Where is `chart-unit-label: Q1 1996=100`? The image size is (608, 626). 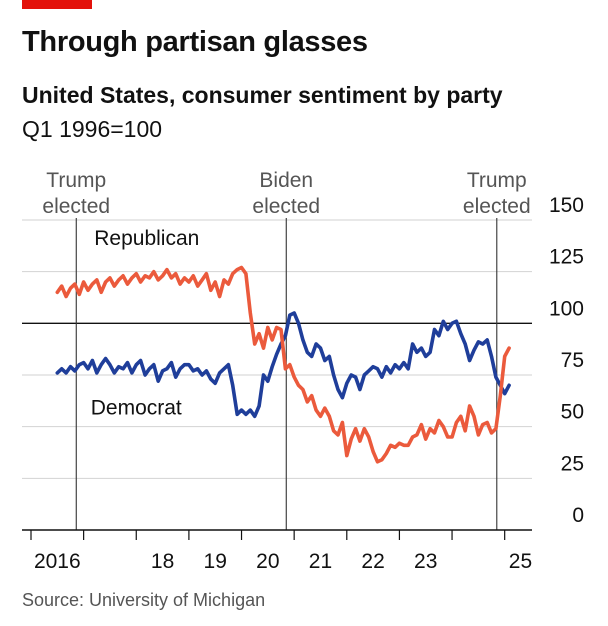
chart-unit-label: Q1 1996=100 is located at coordinates (92, 129).